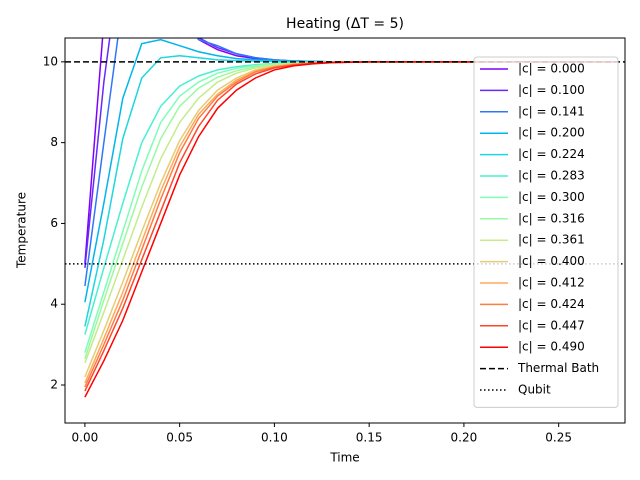  What do you see at coordinates (54, 223) in the screenshot?
I see `y-tick-label: 6` at bounding box center [54, 223].